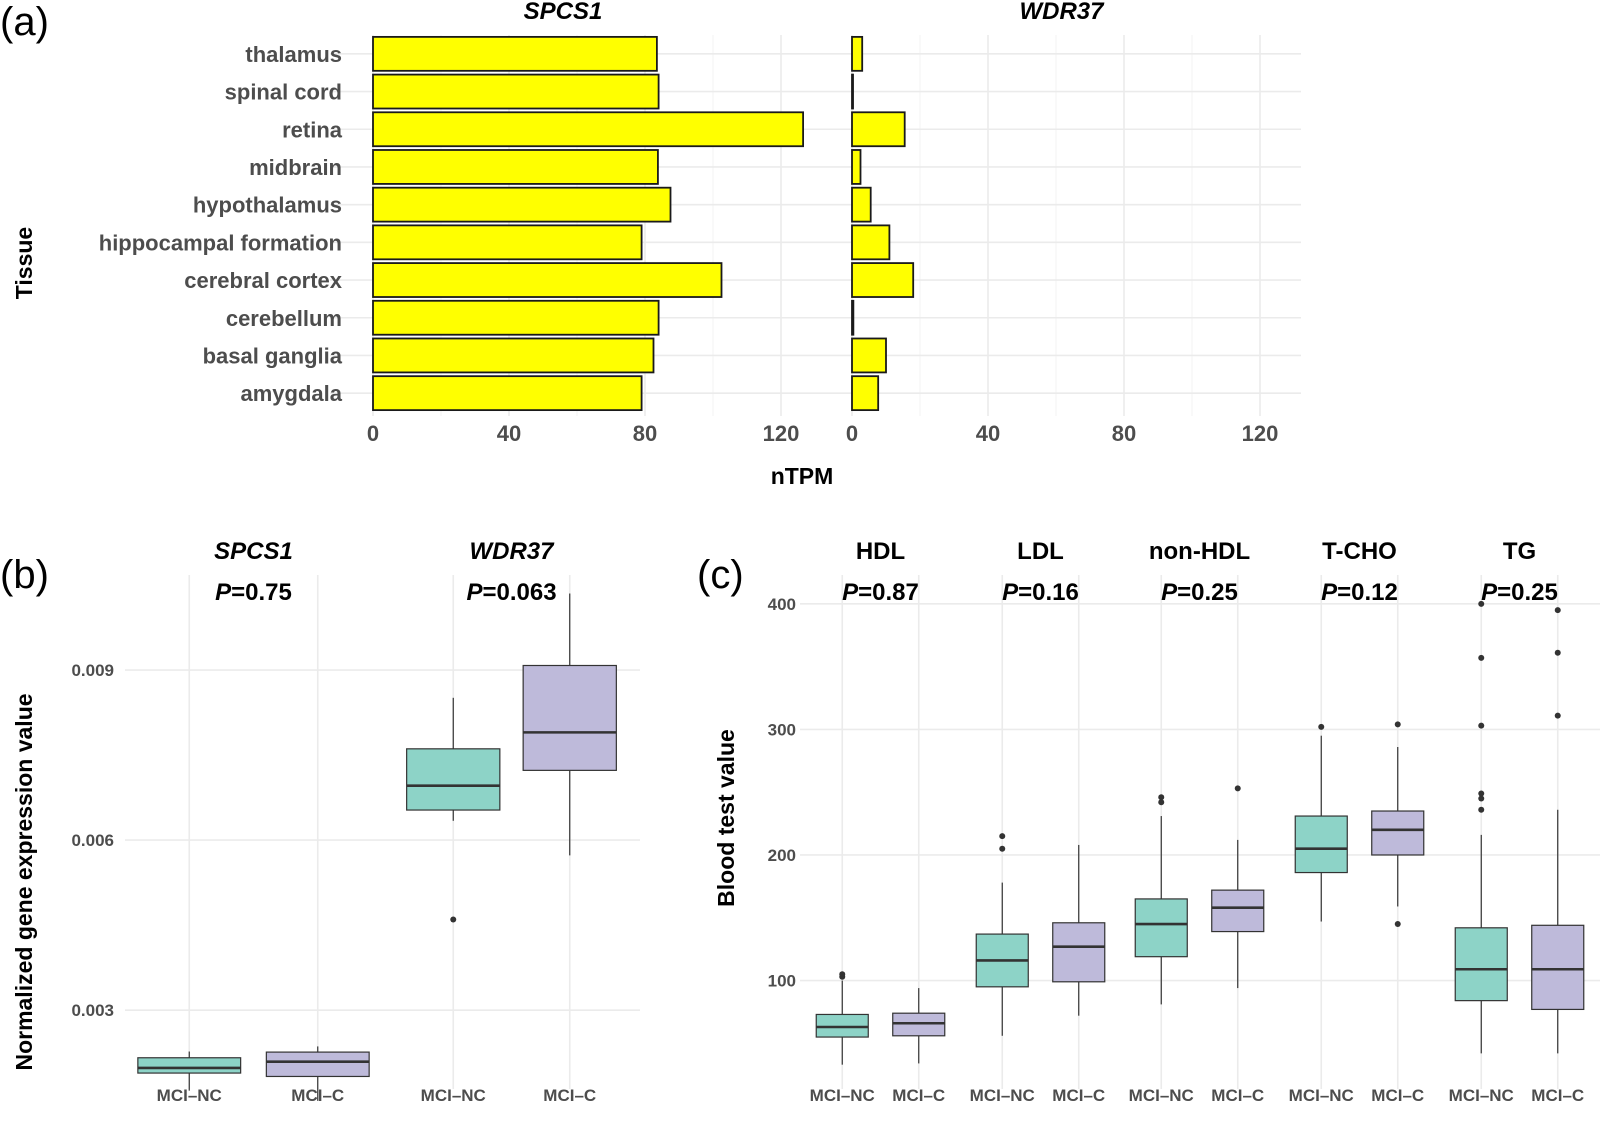 This screenshot has height=1139, width=1621. Describe the element at coordinates (856, 167) in the screenshot. I see `bar-wdr37-midbrain` at that location.